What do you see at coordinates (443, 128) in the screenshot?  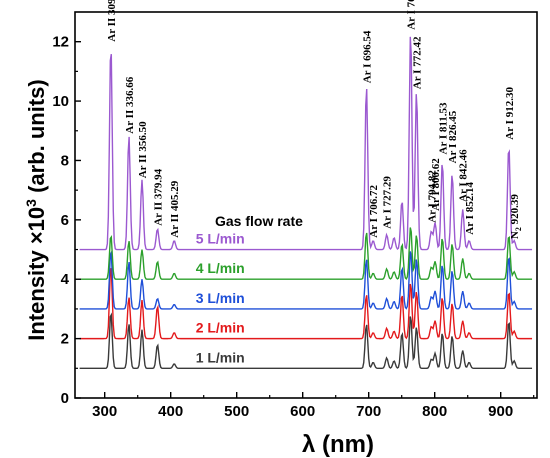 I see `peak-label-13: Ar I 811.53` at bounding box center [443, 128].